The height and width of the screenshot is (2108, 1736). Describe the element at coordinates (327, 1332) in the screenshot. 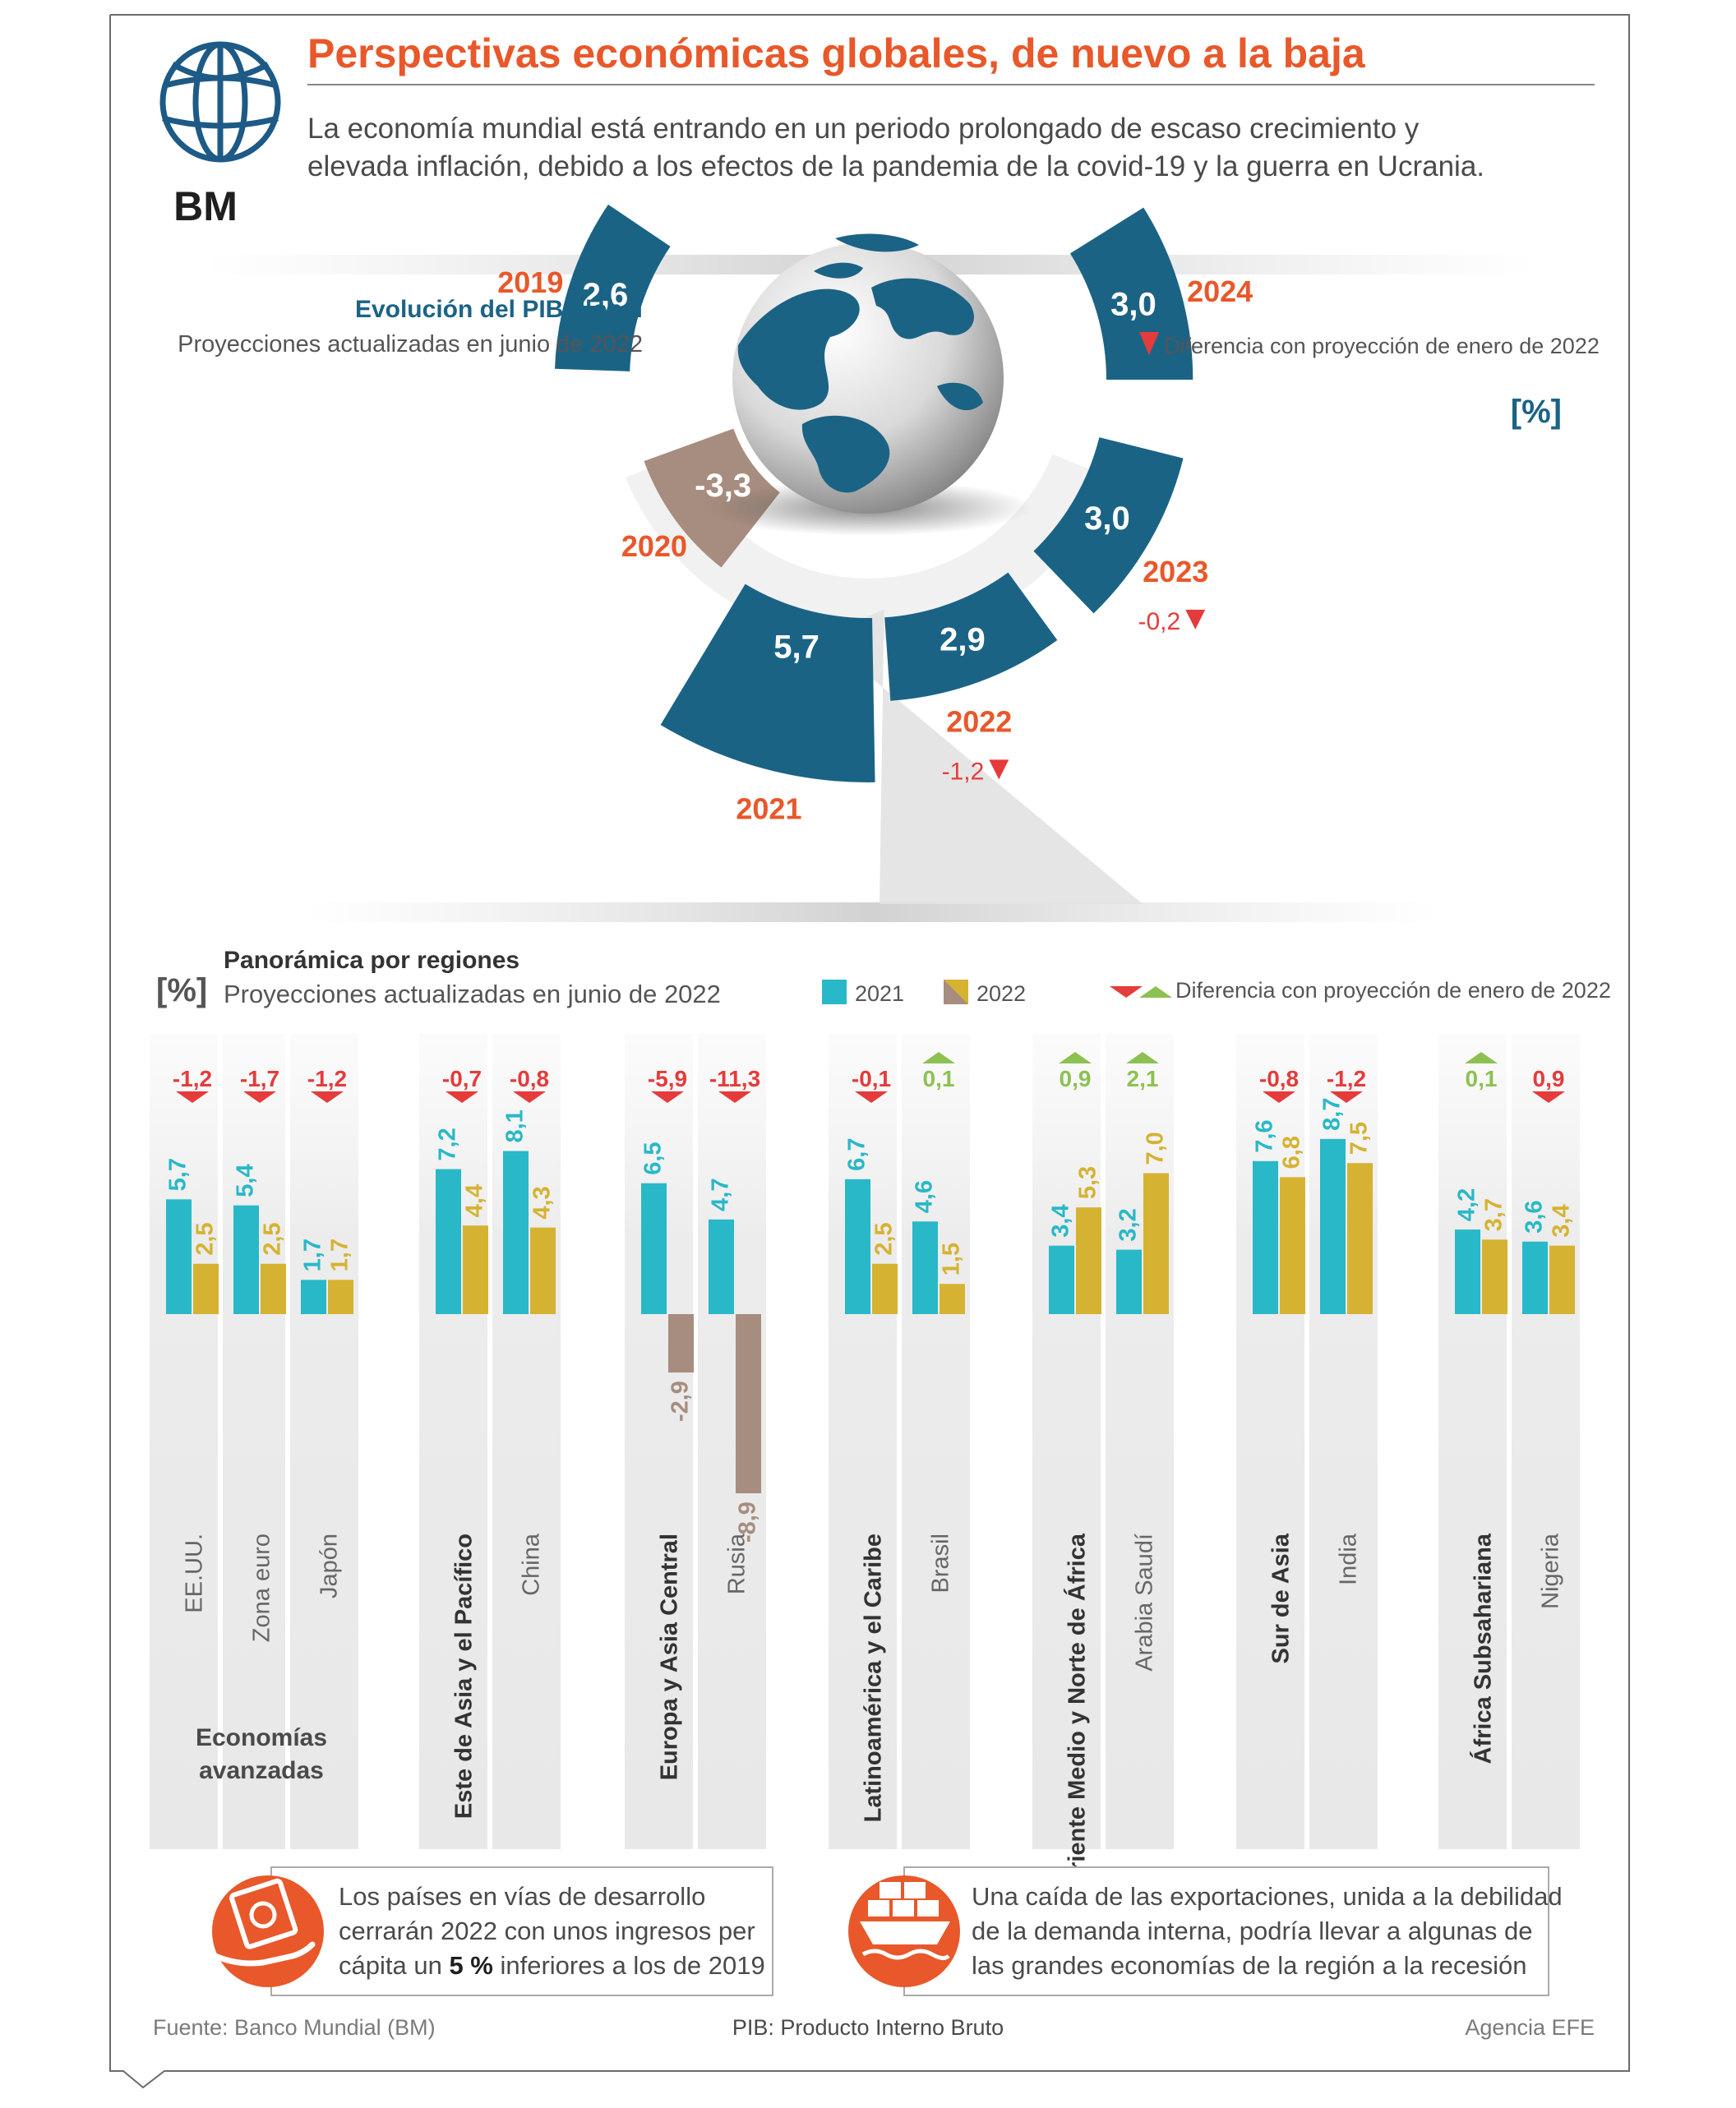

I see `region-column: 1,7 1,7 -1,2 Japón` at that location.